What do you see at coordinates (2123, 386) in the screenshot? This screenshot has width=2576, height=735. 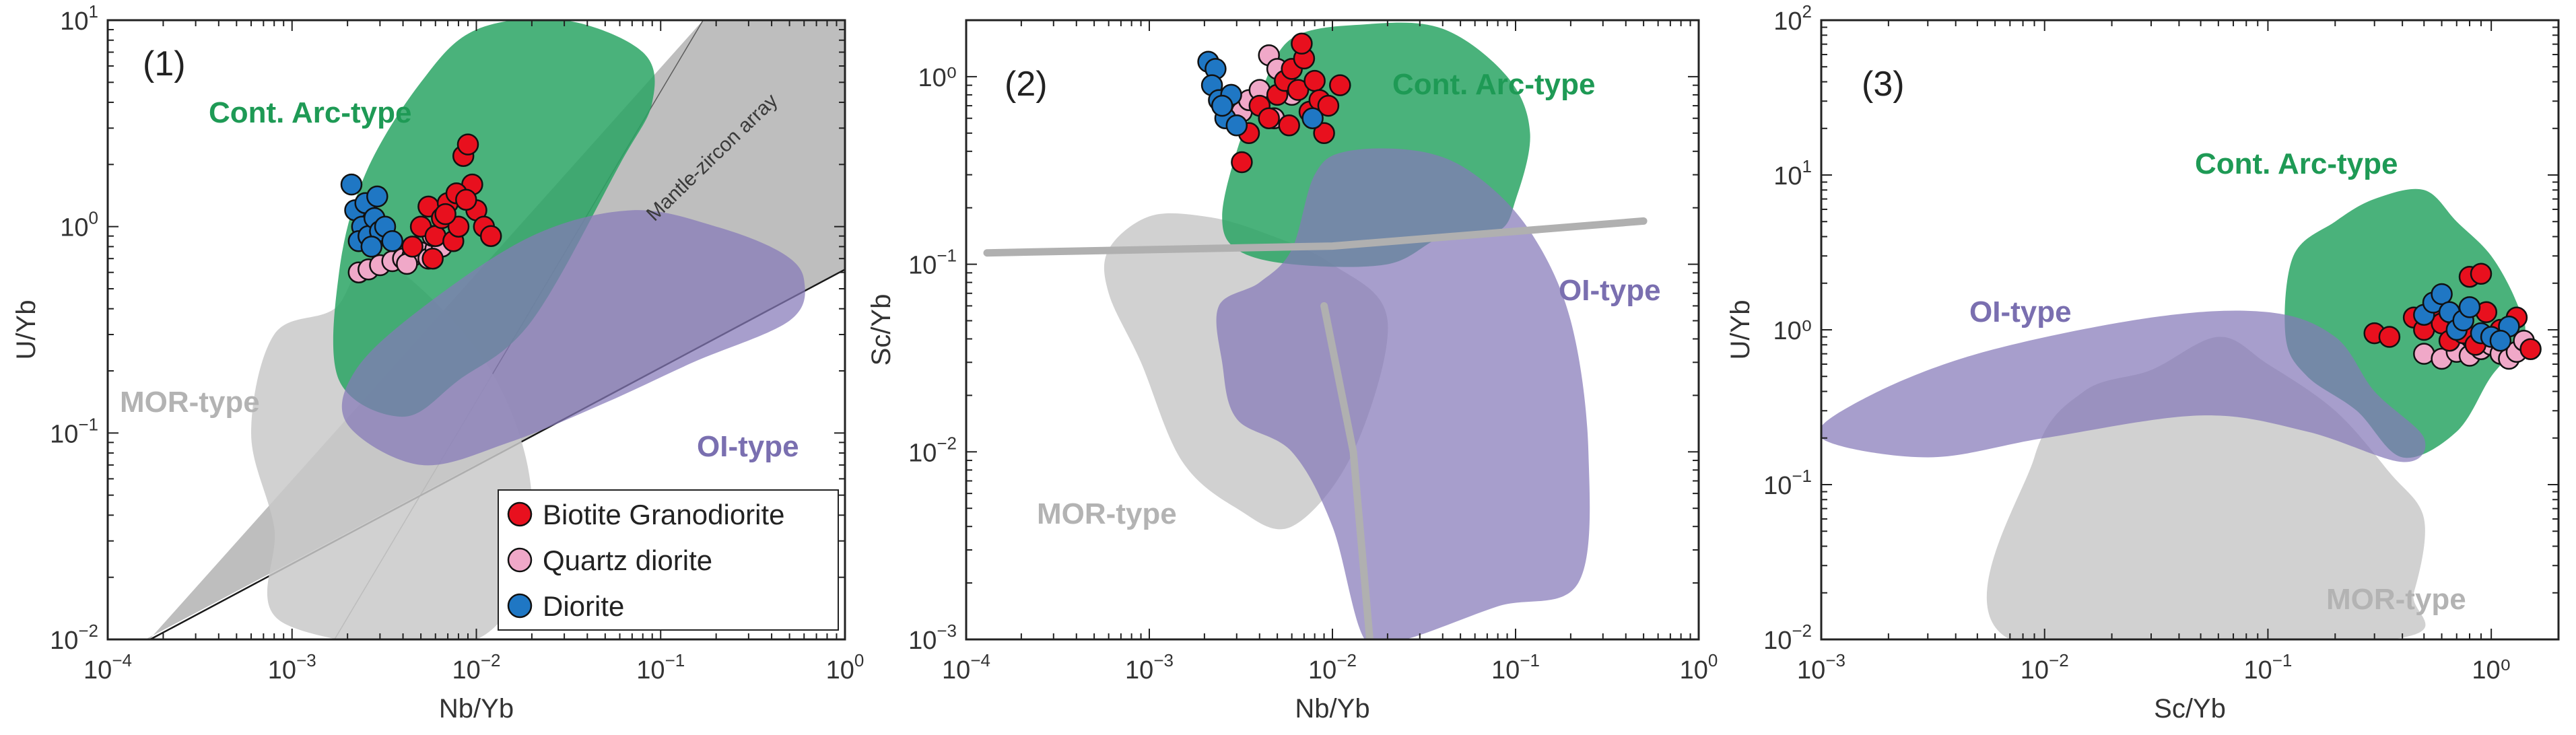 I see `oi-field` at bounding box center [2123, 386].